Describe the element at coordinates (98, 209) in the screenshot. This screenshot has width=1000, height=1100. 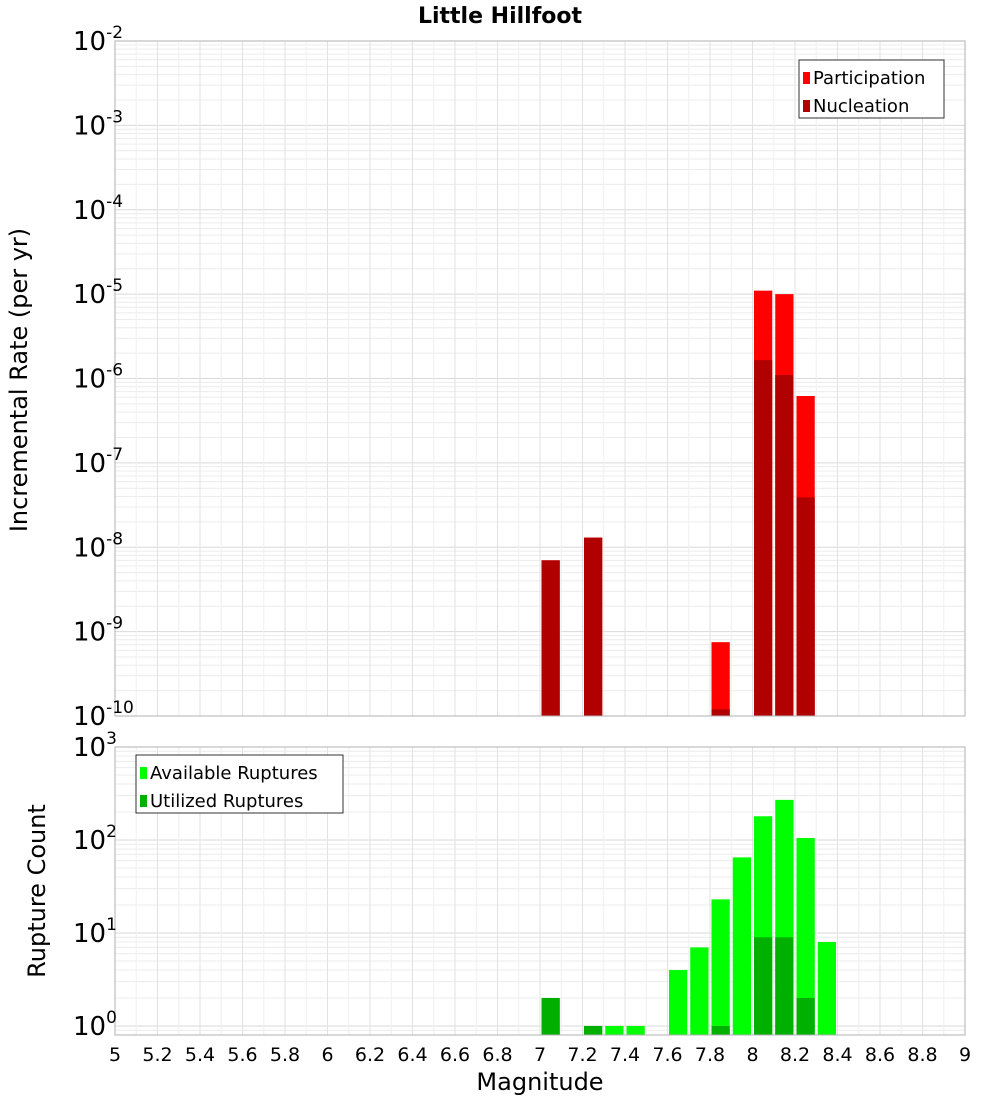
I see `y-tick-label: 10⁻⁴` at that location.